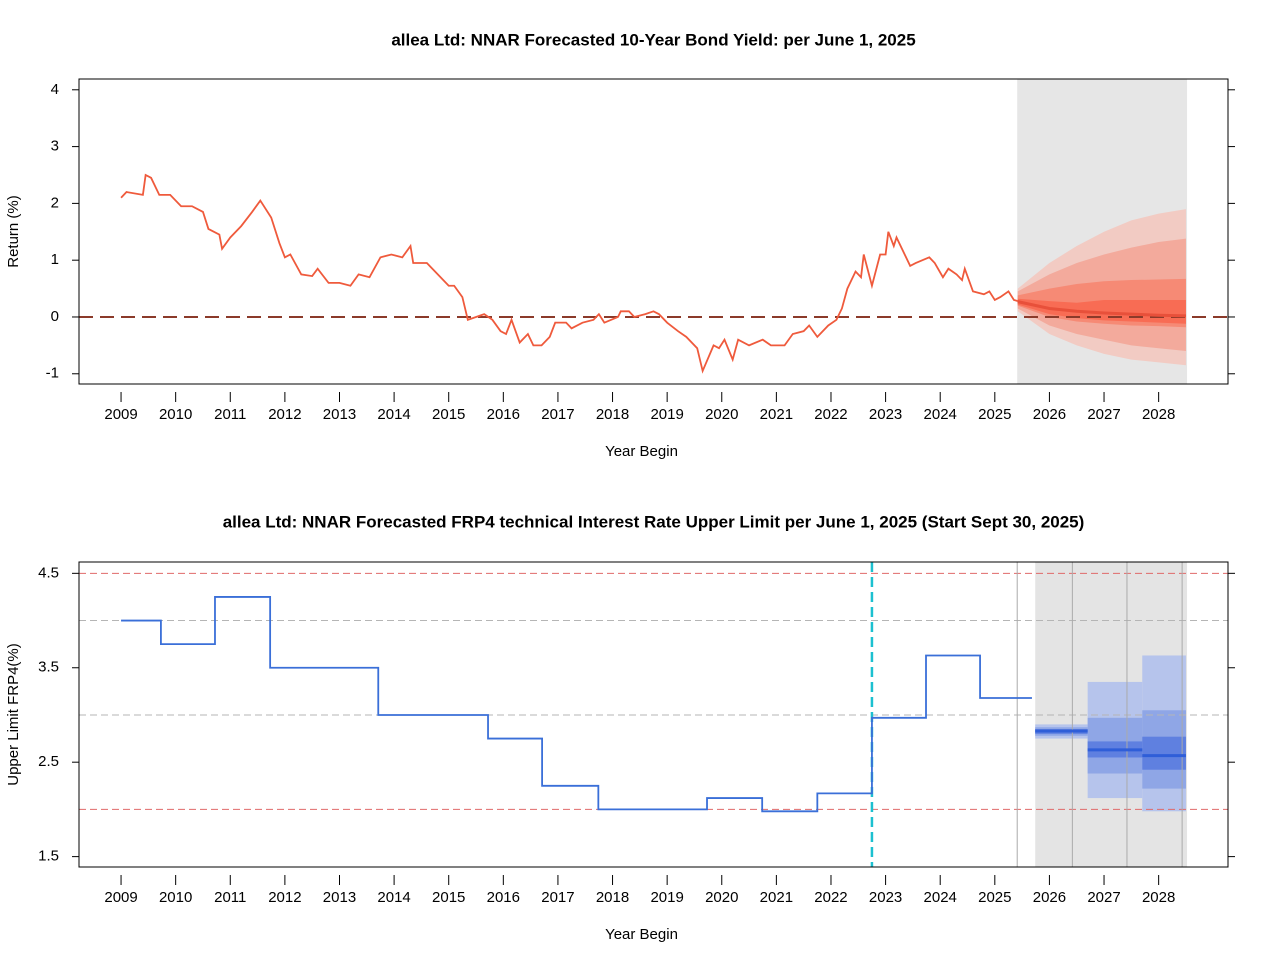  What do you see at coordinates (52, 373) in the screenshot?
I see `y-tick-label: -1` at bounding box center [52, 373].